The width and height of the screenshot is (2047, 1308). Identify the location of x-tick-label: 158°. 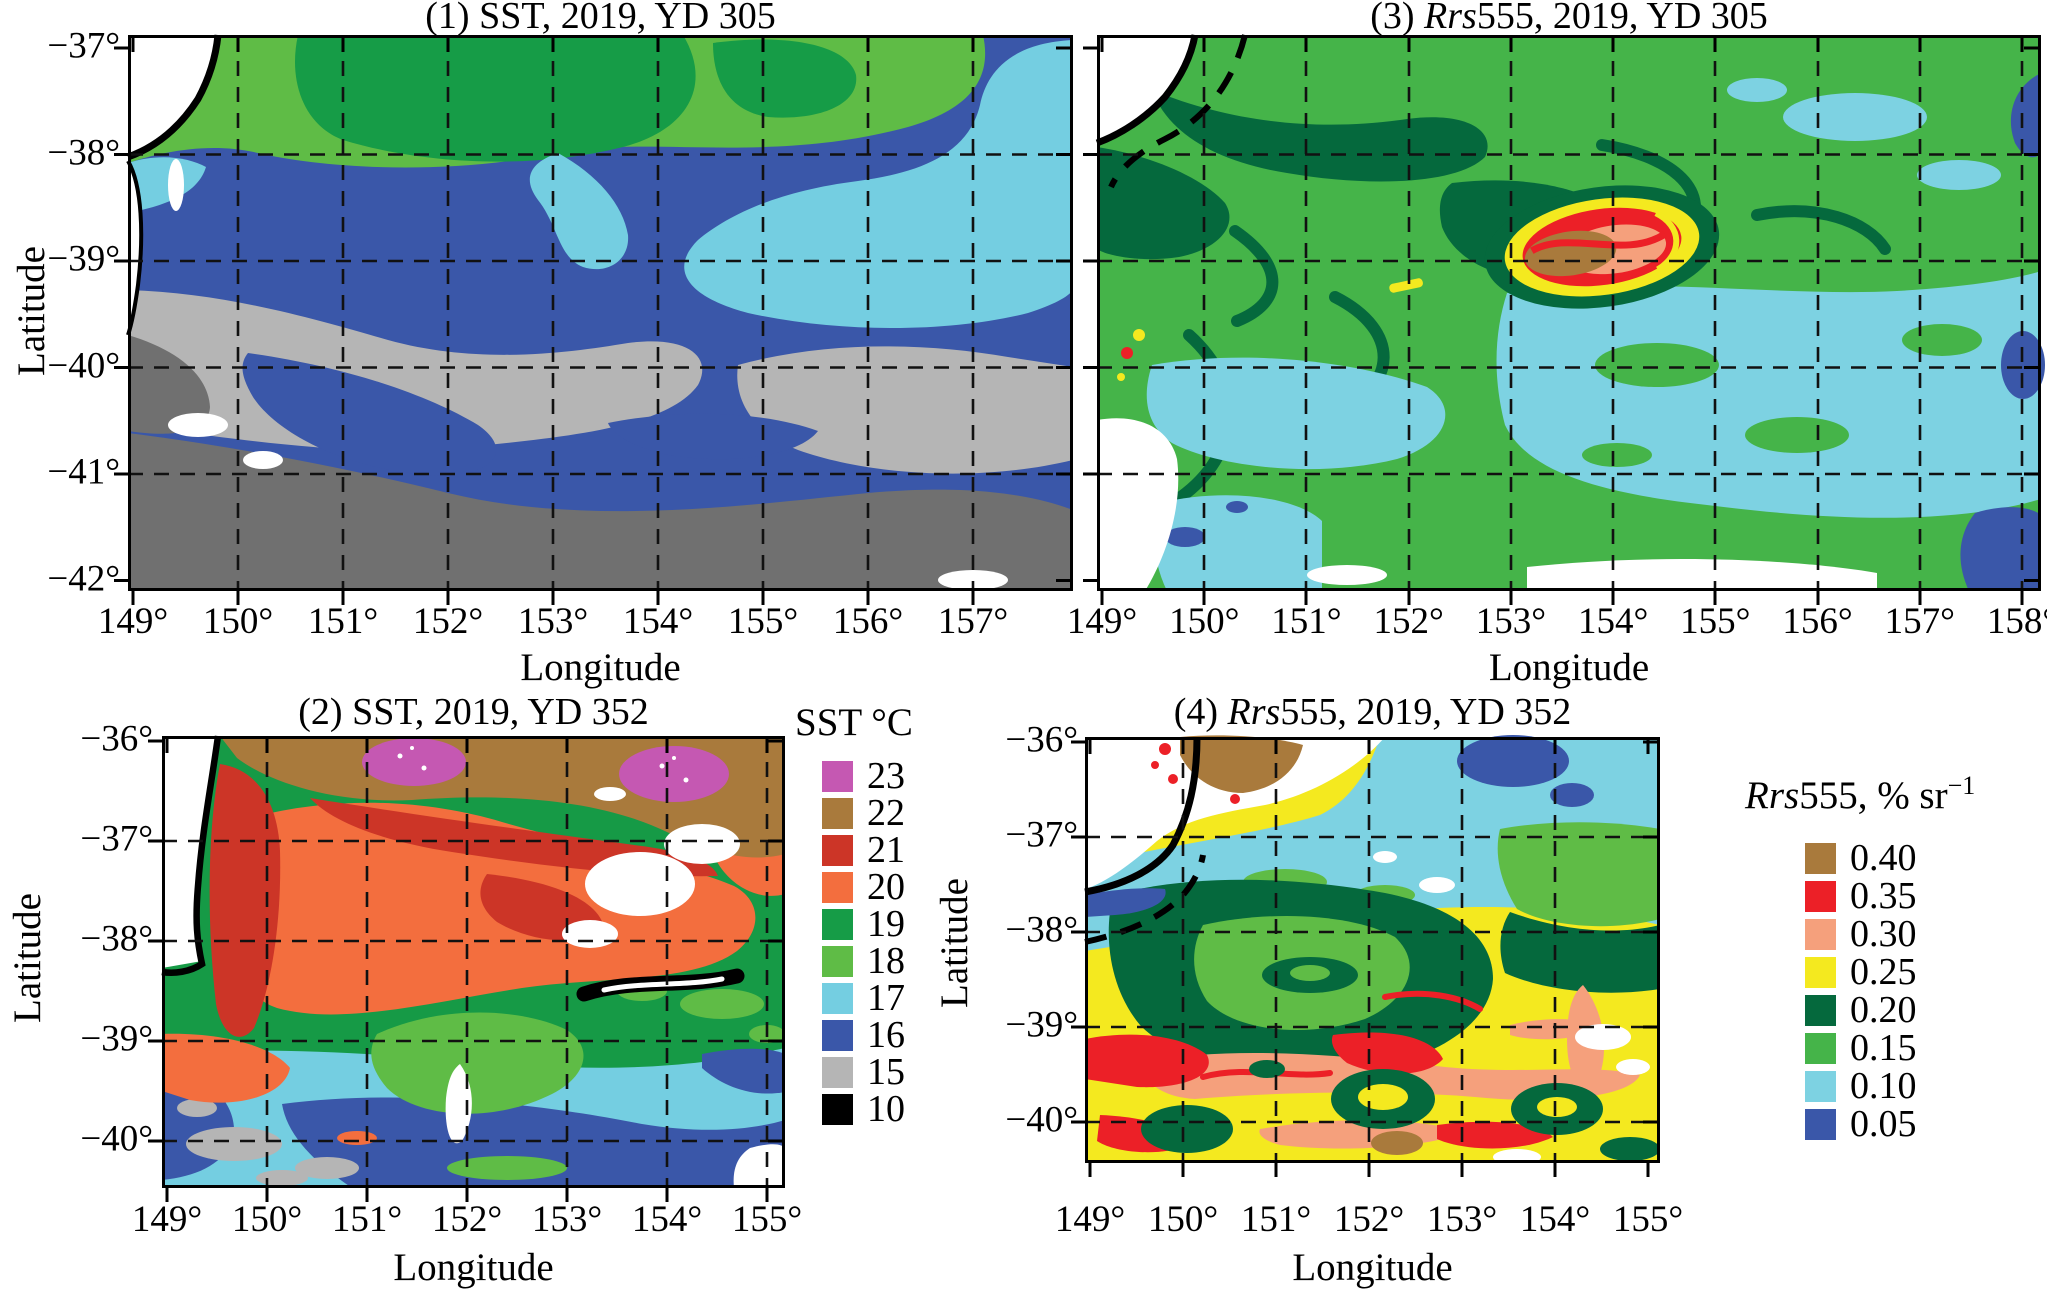
(2016, 621).